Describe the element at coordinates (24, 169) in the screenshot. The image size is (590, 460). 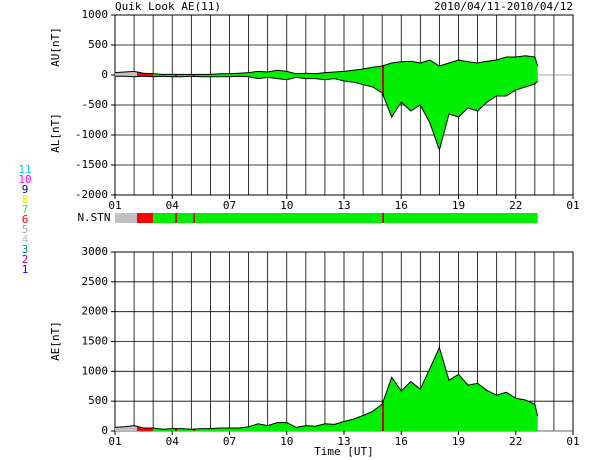
I see `legend-entry: 11` at that location.